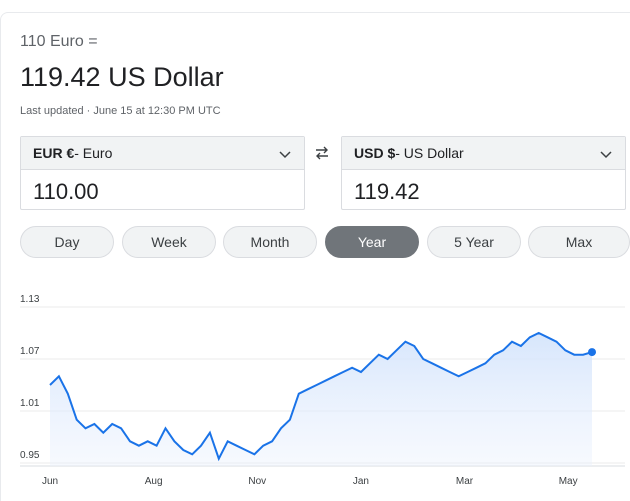 Image resolution: width=630 pixels, height=501 pixels. What do you see at coordinates (93, 153) in the screenshot?
I see `from-currency-name: - Euro` at bounding box center [93, 153].